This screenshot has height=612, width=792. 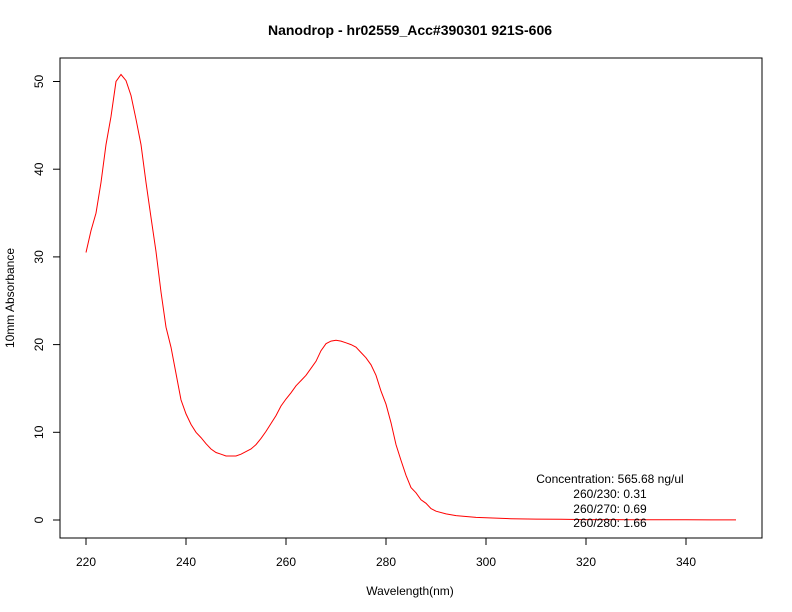 What do you see at coordinates (10, 298) in the screenshot?
I see `y-axis-label: 10mm Absorbance` at bounding box center [10, 298].